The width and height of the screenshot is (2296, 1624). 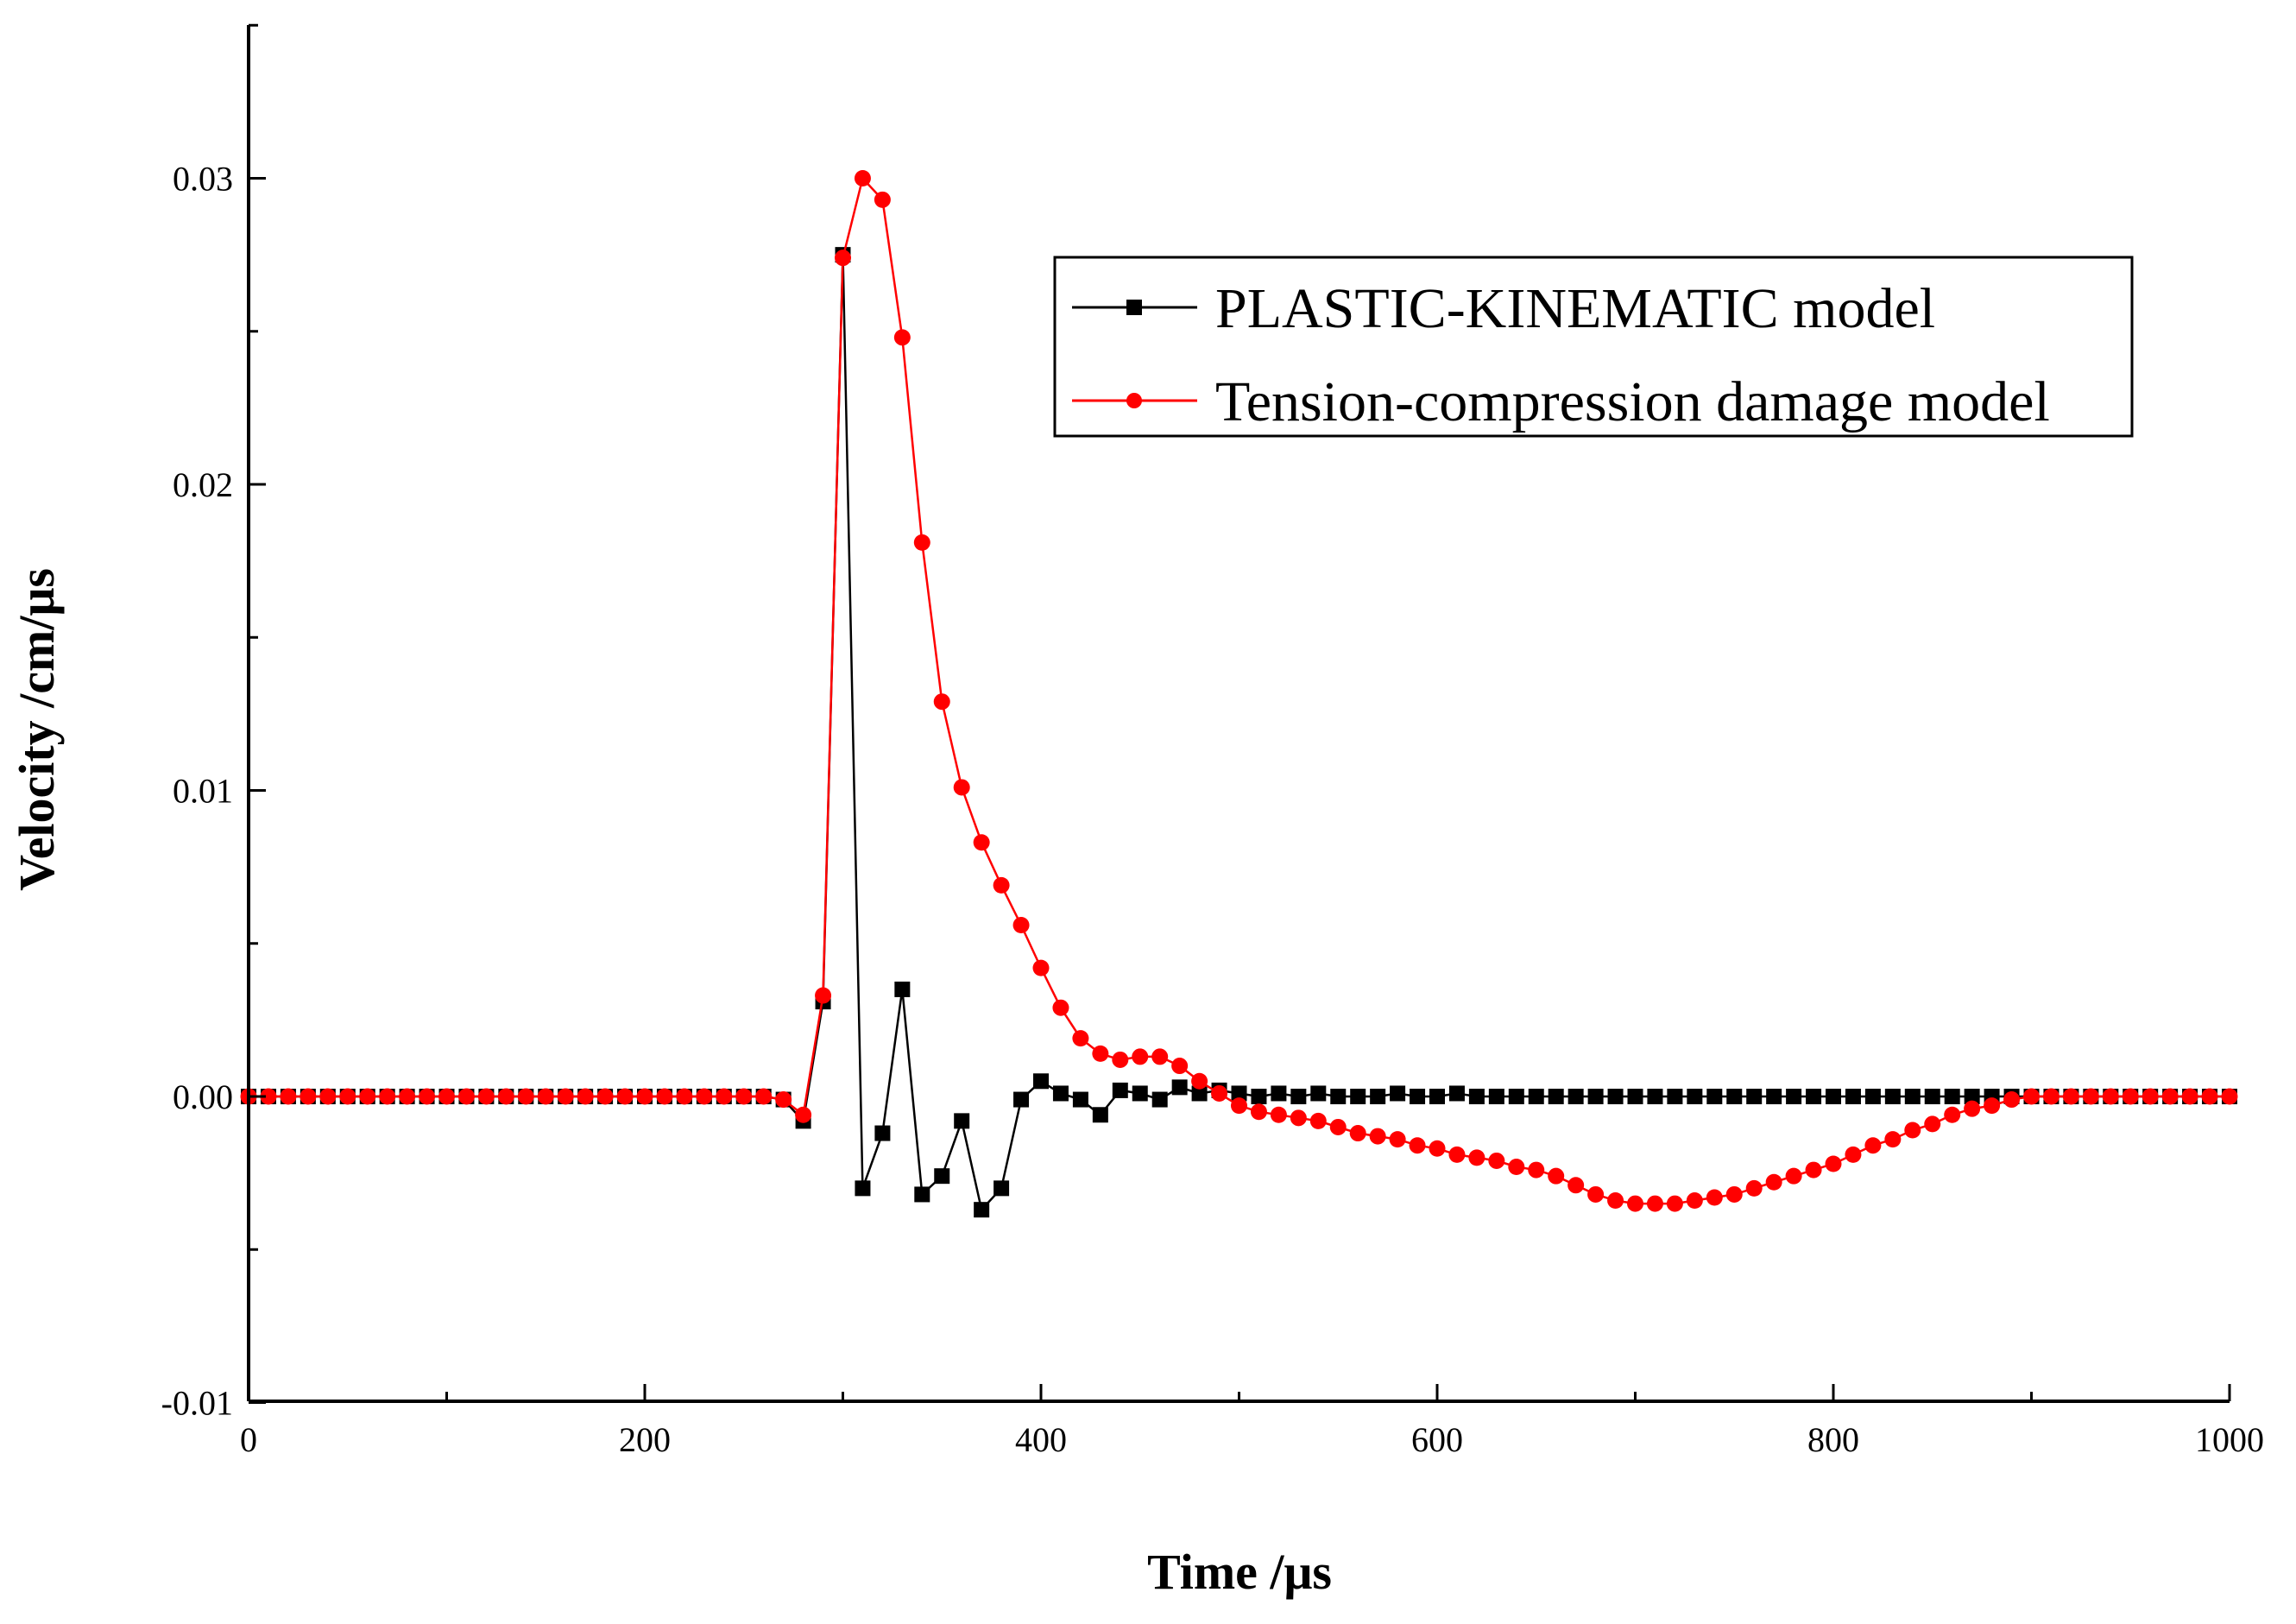 I want to click on y-tick-label: 0.03, so click(x=203, y=179).